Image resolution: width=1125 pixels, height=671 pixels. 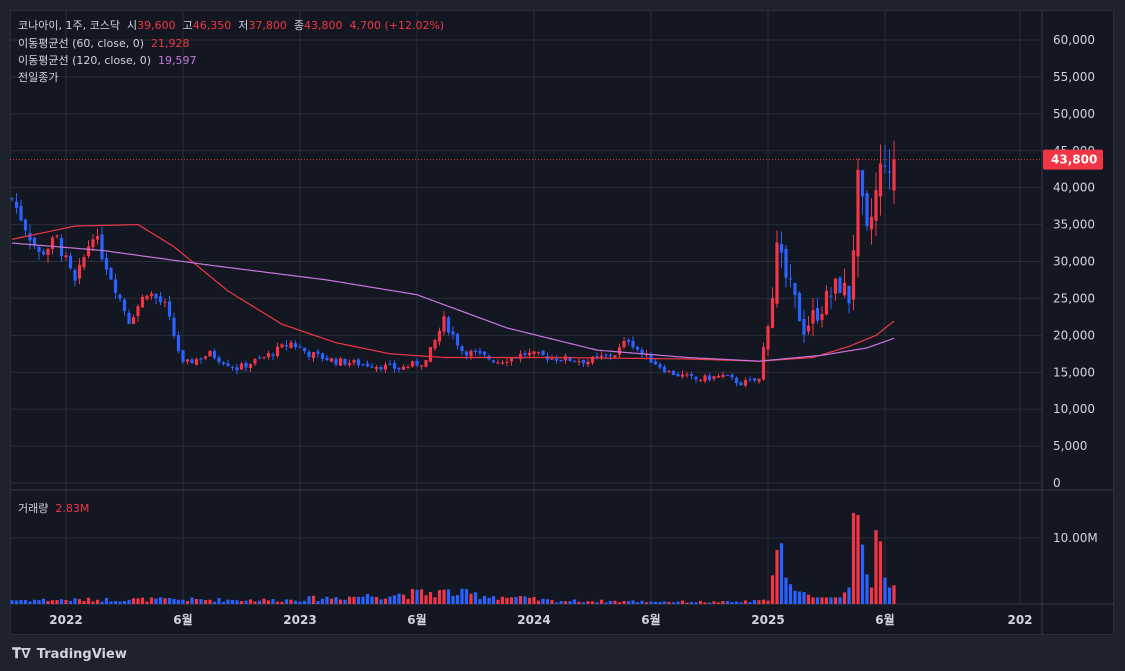 I want to click on prev-close-legend: 전일종가, so click(x=38, y=78).